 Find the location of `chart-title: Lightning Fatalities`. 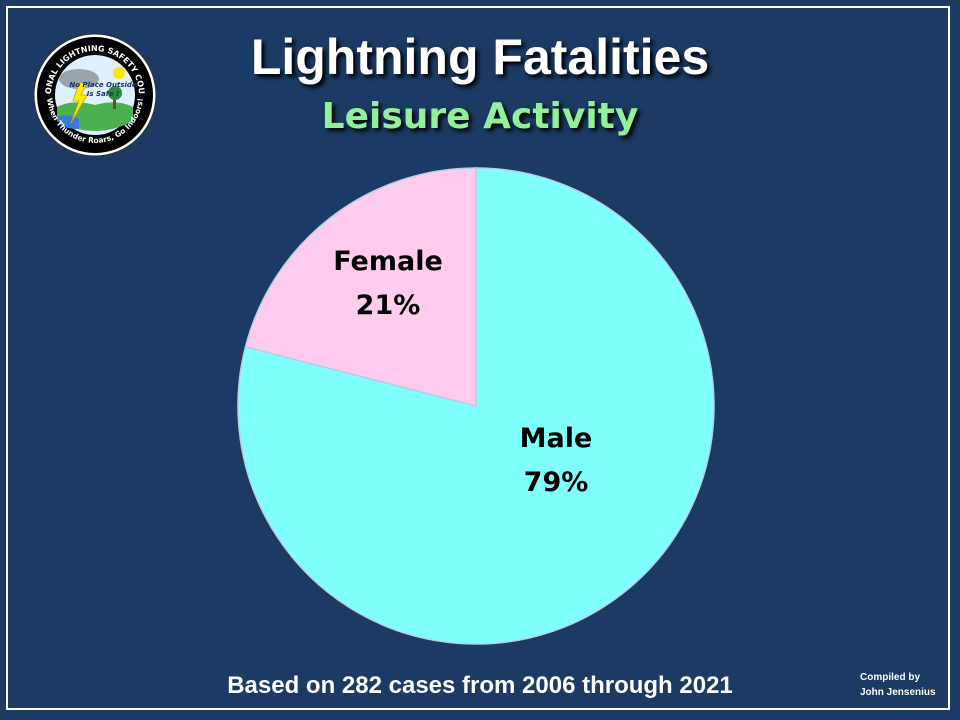

chart-title: Lightning Fatalities is located at coordinates (480, 57).